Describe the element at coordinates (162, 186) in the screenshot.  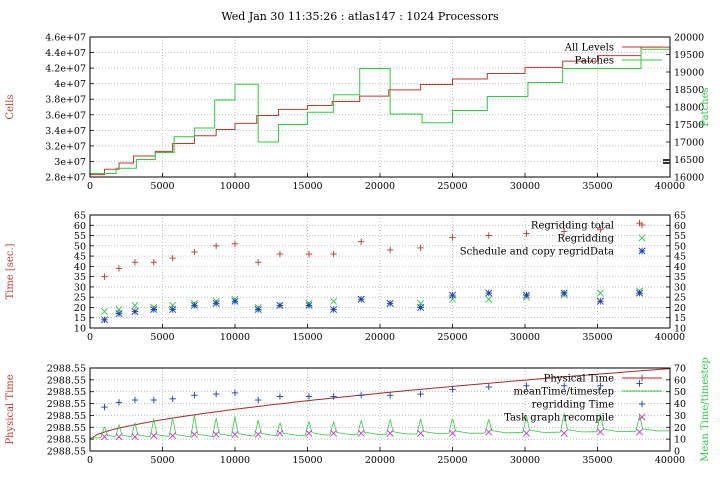
I see `panel1-xtick-label: 5000` at that location.